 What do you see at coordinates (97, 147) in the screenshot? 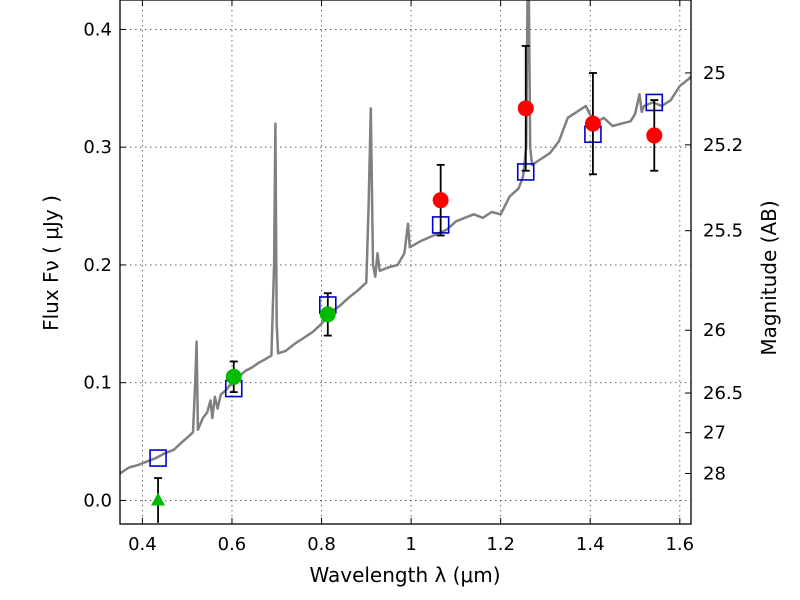
I see `y-tick-label: 0.3` at bounding box center [97, 147].